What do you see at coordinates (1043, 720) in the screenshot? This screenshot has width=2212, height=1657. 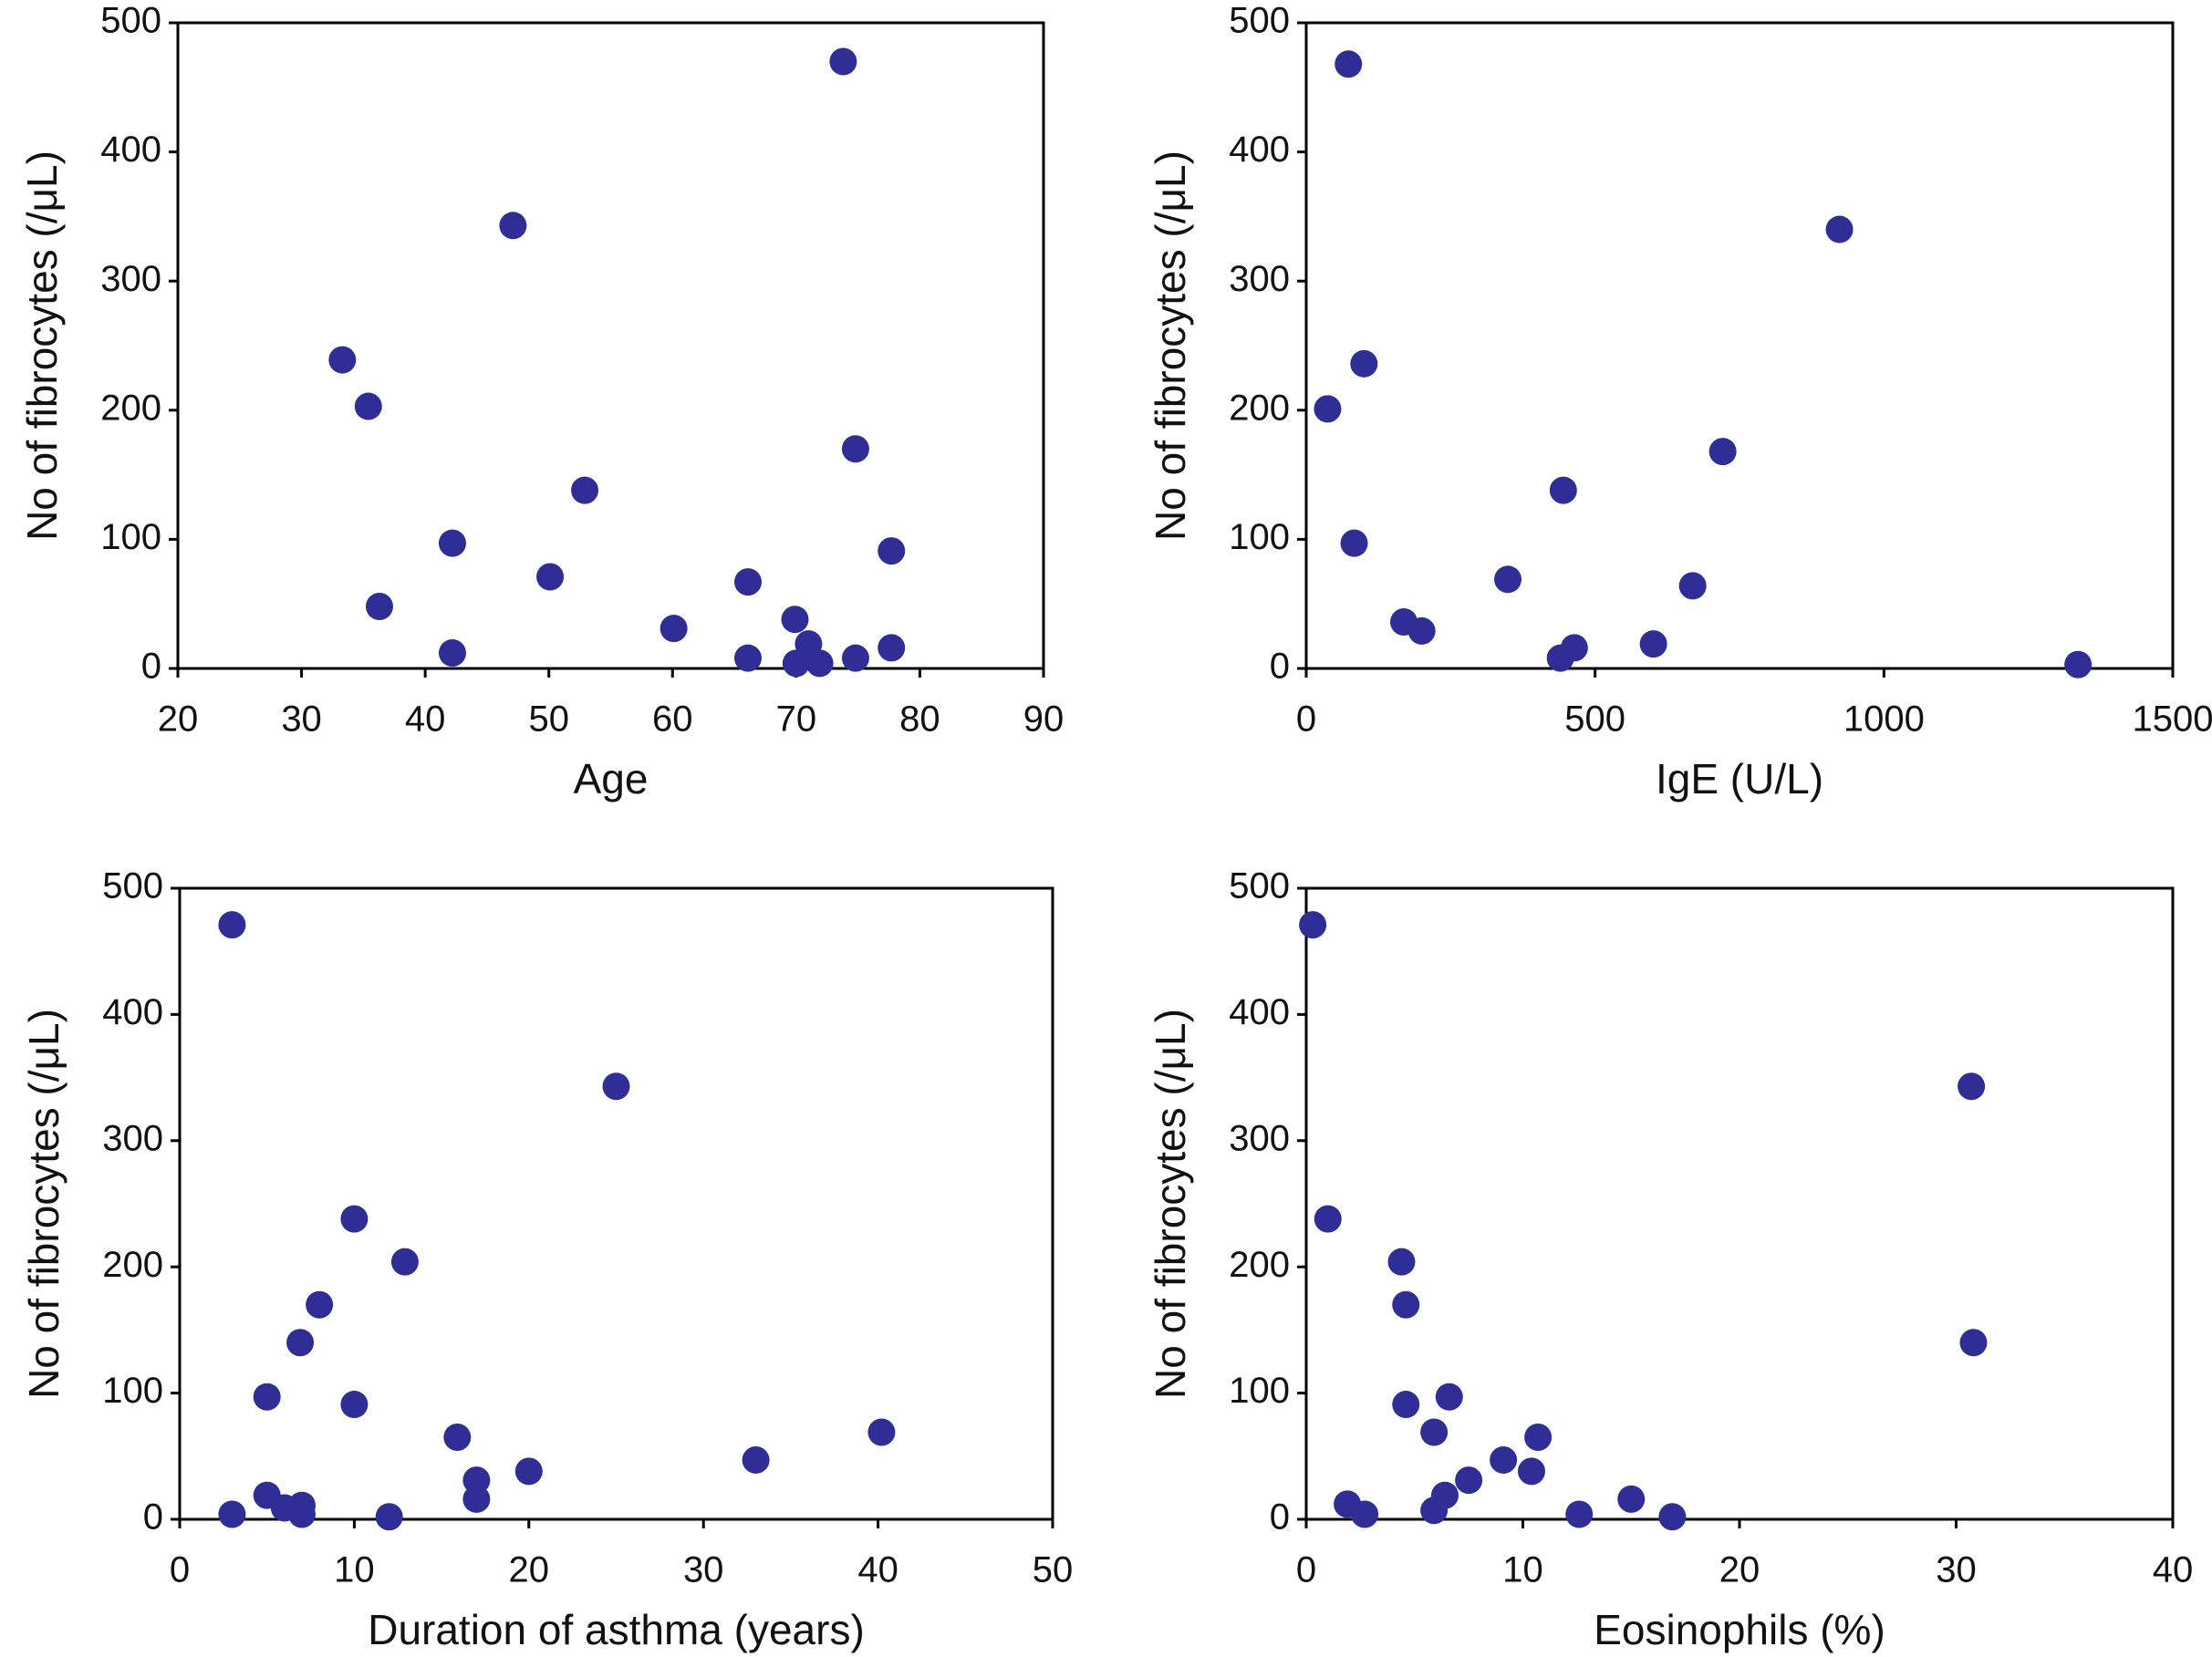 I see `x-tick-label: 90` at bounding box center [1043, 720].